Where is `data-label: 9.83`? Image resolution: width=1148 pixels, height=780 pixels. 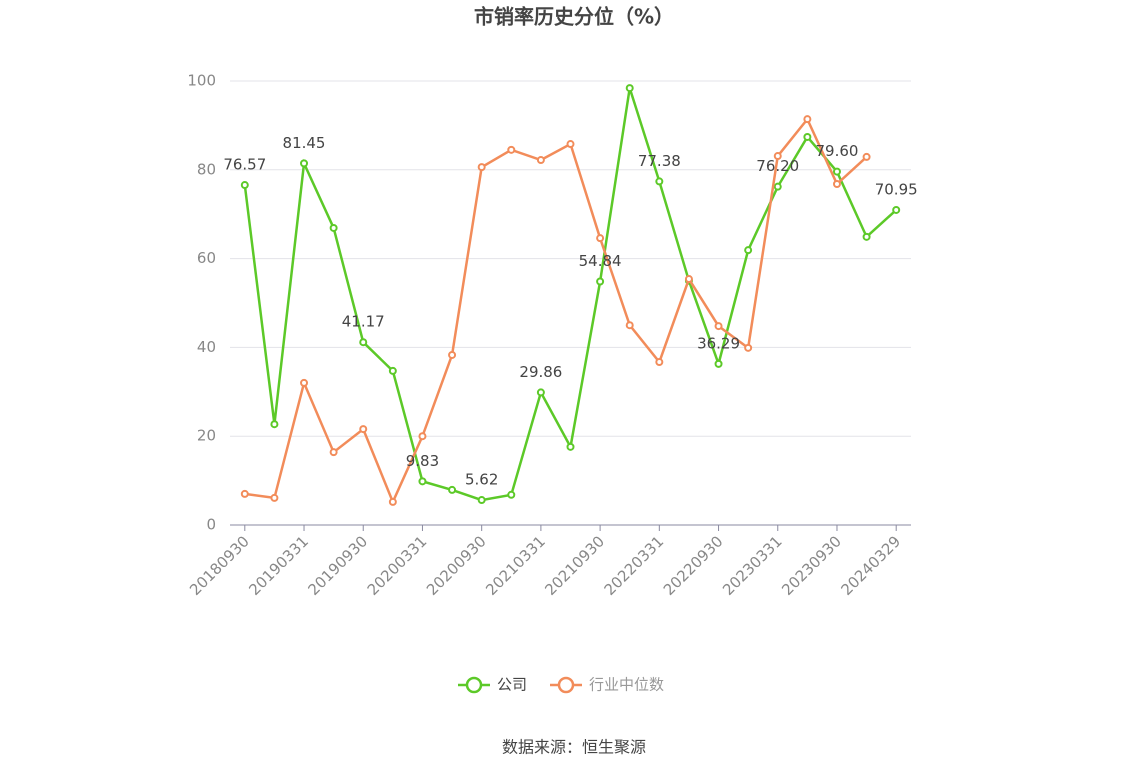 data-label: 9.83 is located at coordinates (422, 461).